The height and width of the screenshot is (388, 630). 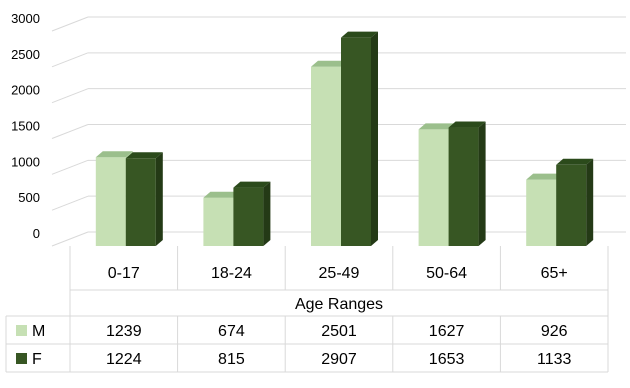 I want to click on category-label: 25-49, so click(x=339, y=273).